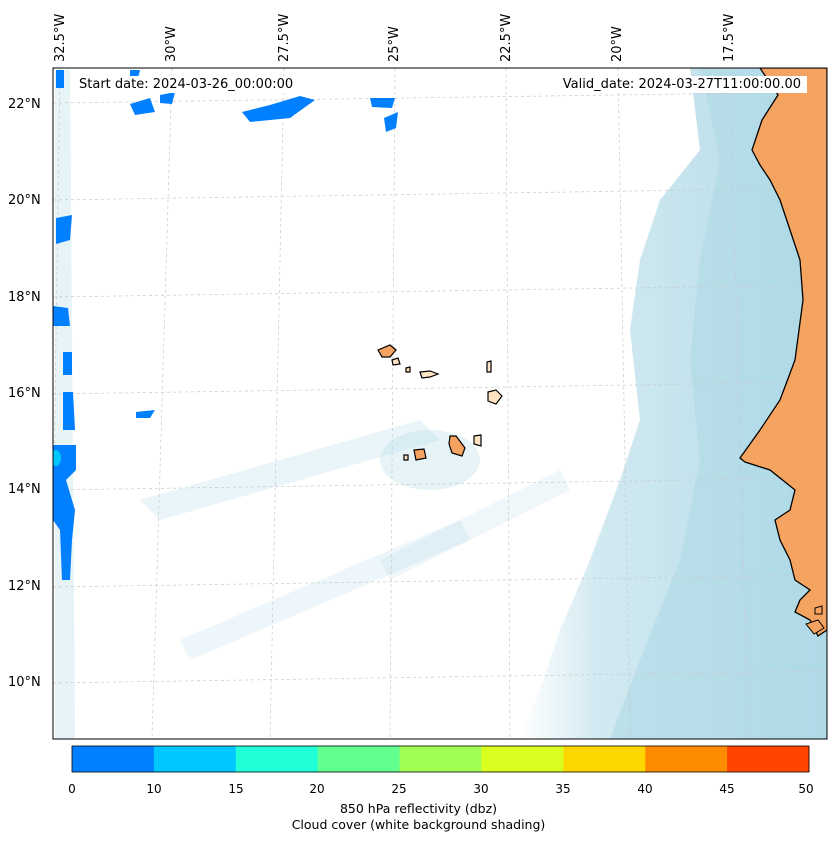 This screenshot has width=837, height=843. What do you see at coordinates (430, 460) in the screenshot?
I see `cloud-around-islands` at bounding box center [430, 460].